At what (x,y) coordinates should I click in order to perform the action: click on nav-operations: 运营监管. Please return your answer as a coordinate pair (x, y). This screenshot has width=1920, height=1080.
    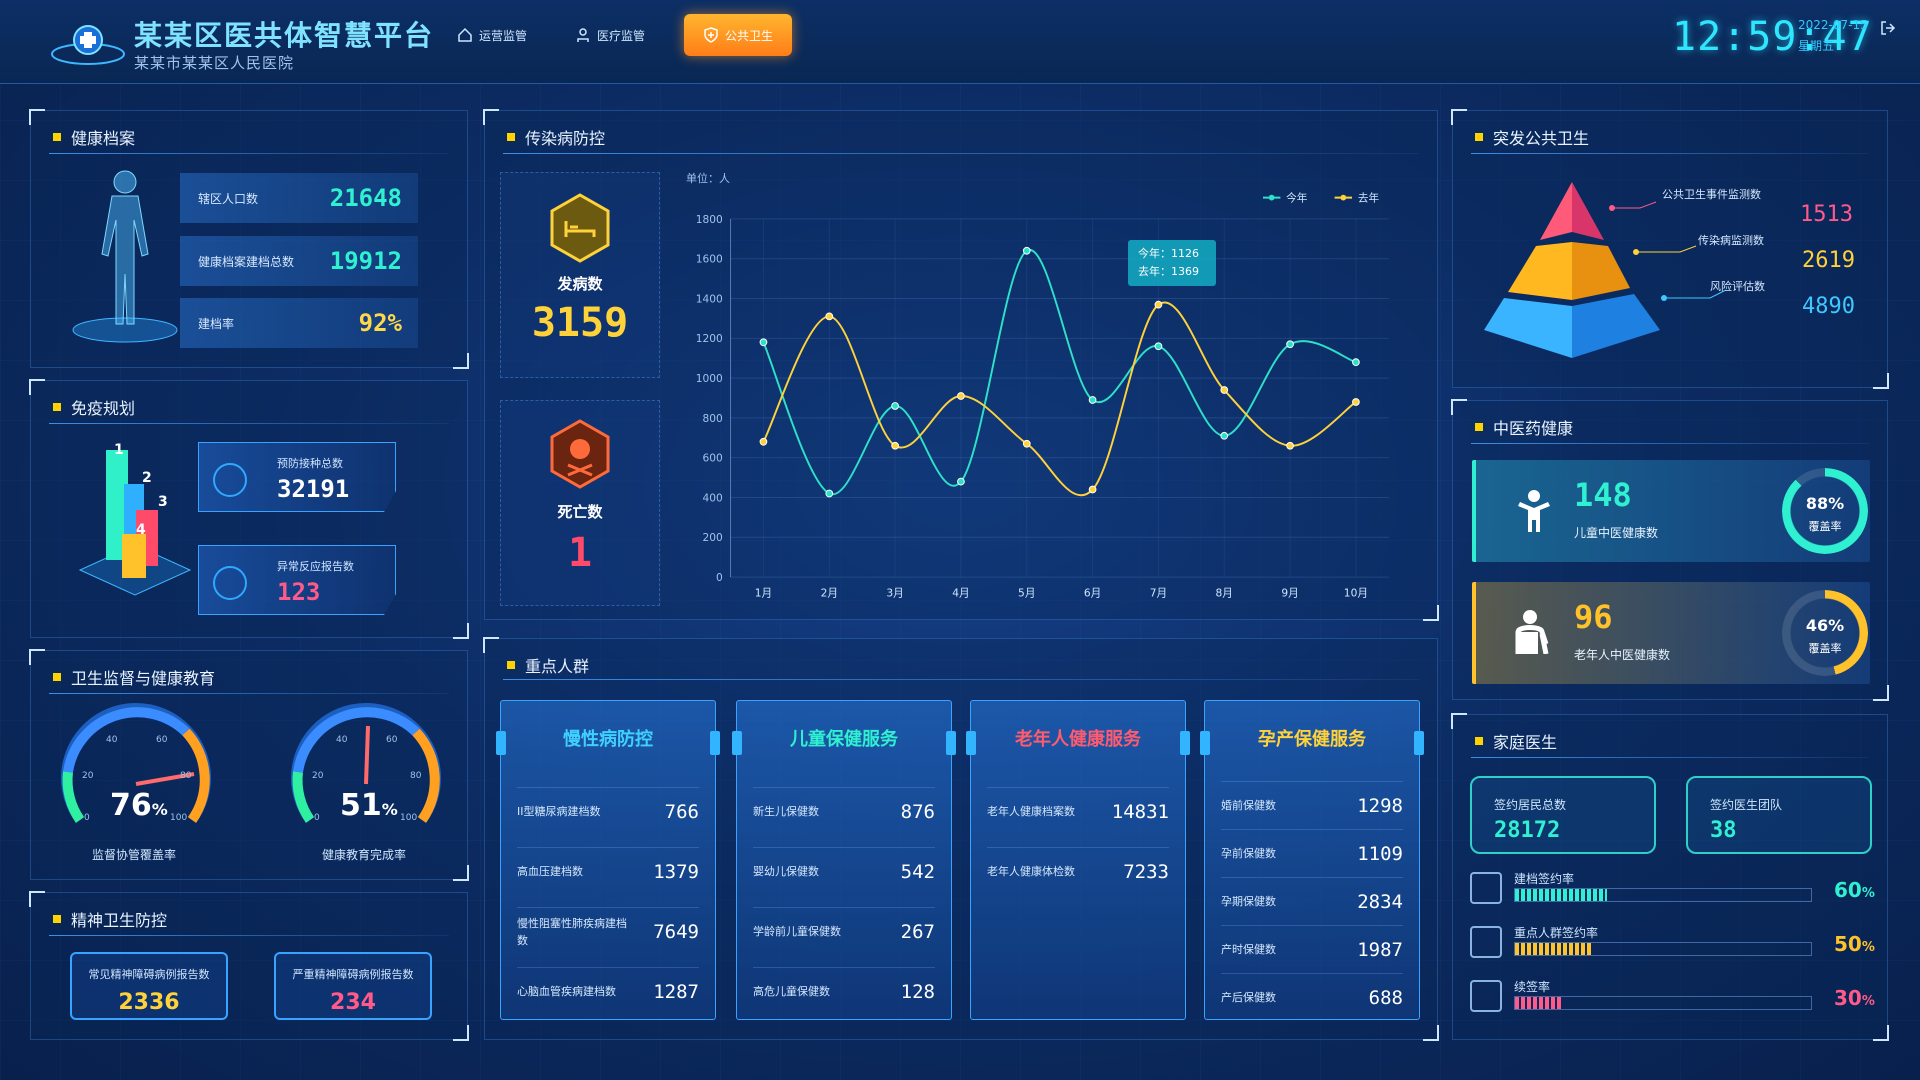
    Looking at the image, I should click on (492, 35).